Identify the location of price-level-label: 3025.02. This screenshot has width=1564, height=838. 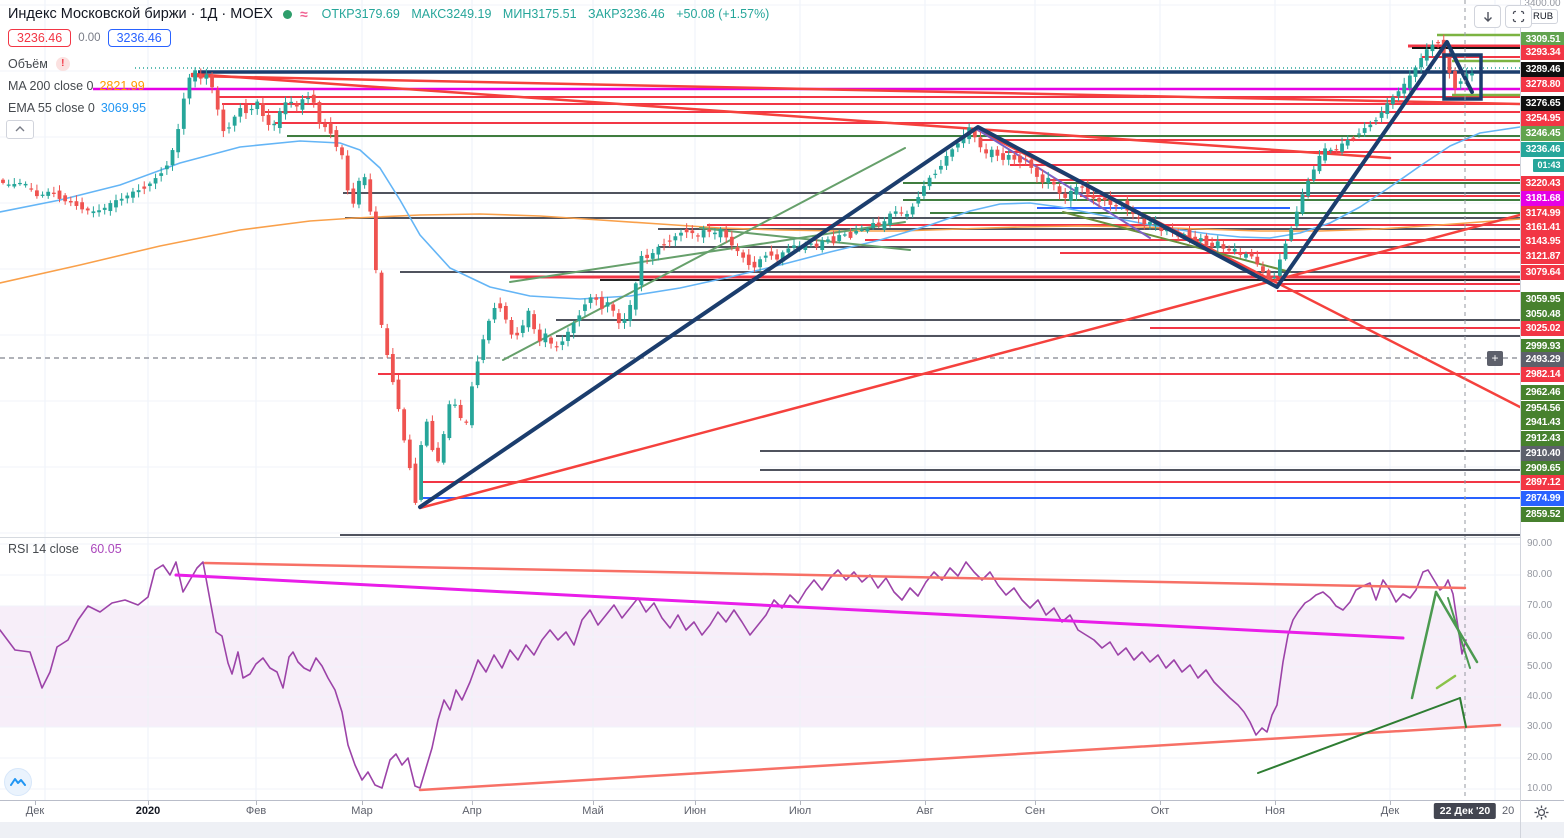
(1542, 328).